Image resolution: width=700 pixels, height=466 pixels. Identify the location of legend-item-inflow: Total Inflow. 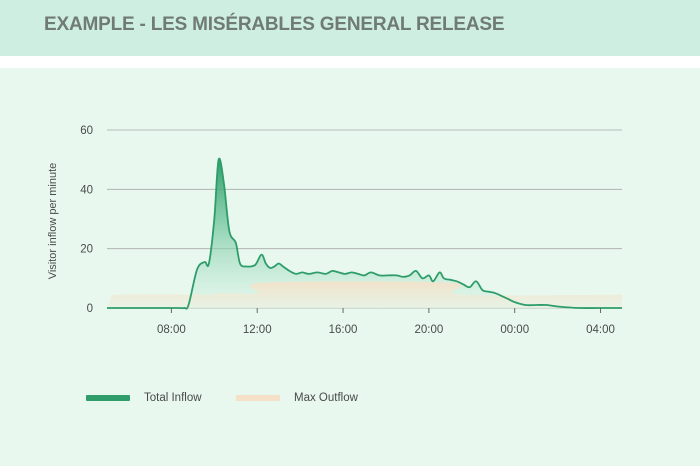
(144, 398).